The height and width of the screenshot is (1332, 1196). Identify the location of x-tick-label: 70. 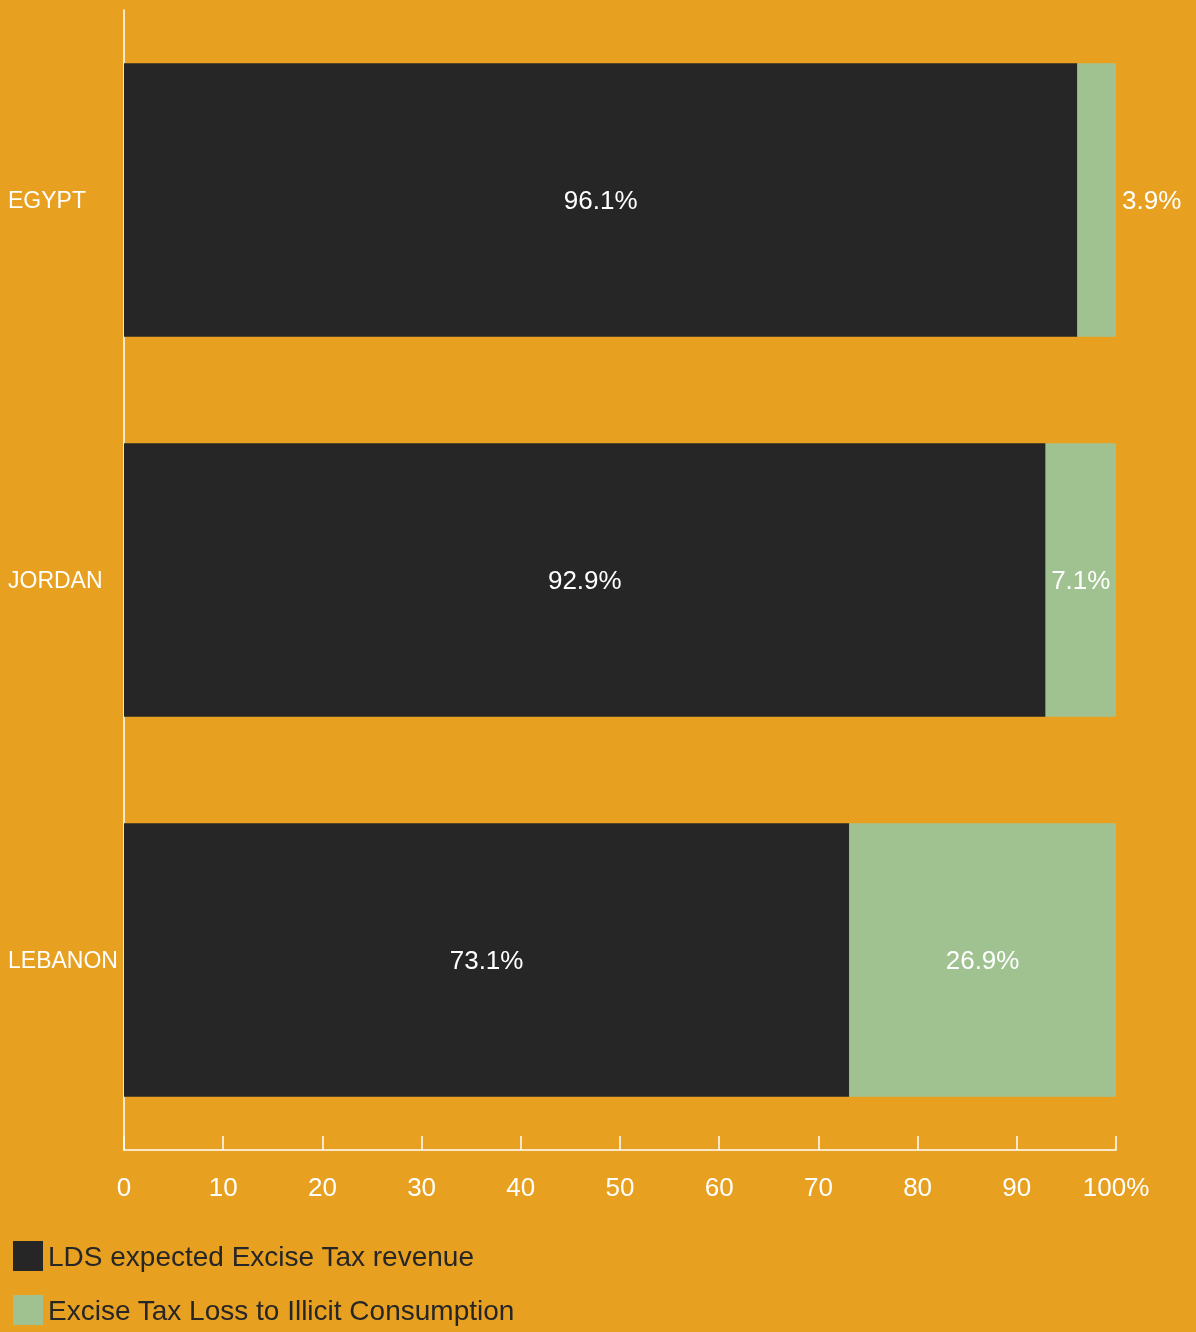
(818, 1187).